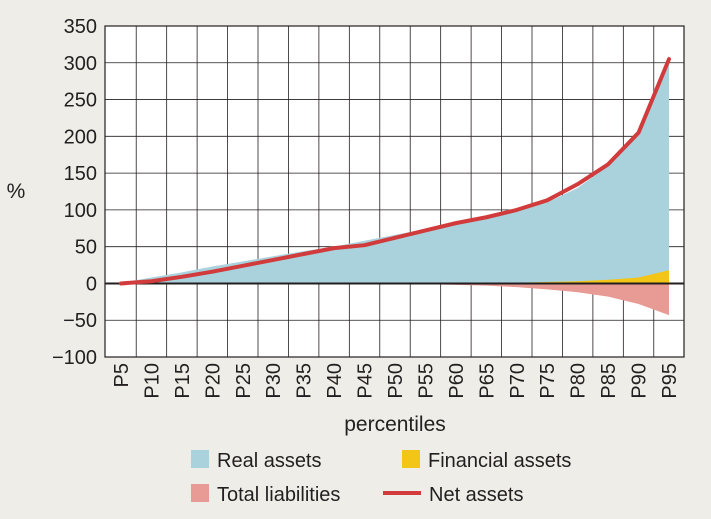 Image resolution: width=711 pixels, height=519 pixels. Describe the element at coordinates (74, 358) in the screenshot. I see `y-tick-label: −100` at that location.